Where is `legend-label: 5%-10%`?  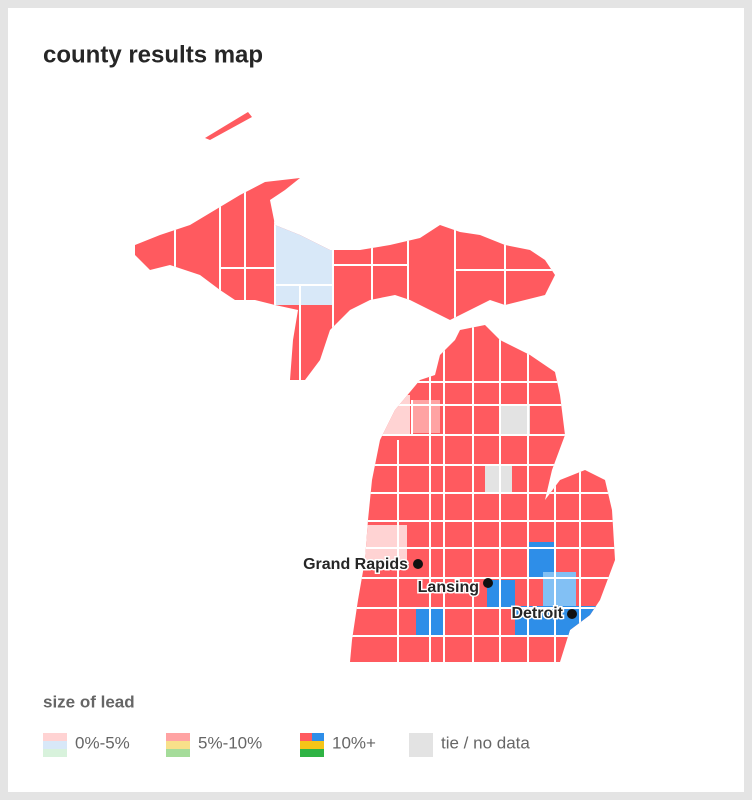
legend-label: 5%-10% is located at coordinates (230, 742).